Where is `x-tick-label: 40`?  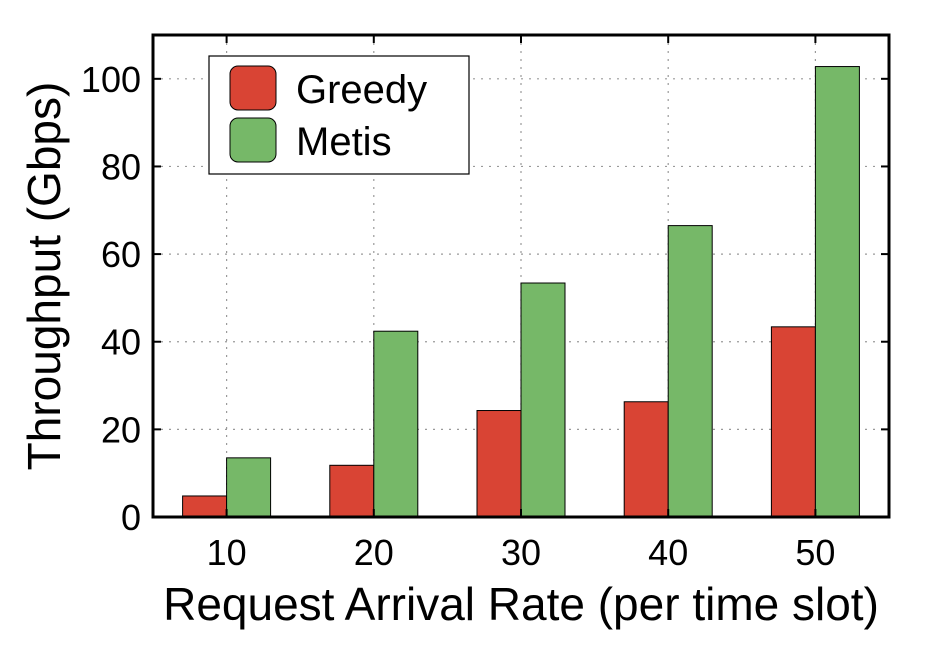 x-tick-label: 40 is located at coordinates (668, 552).